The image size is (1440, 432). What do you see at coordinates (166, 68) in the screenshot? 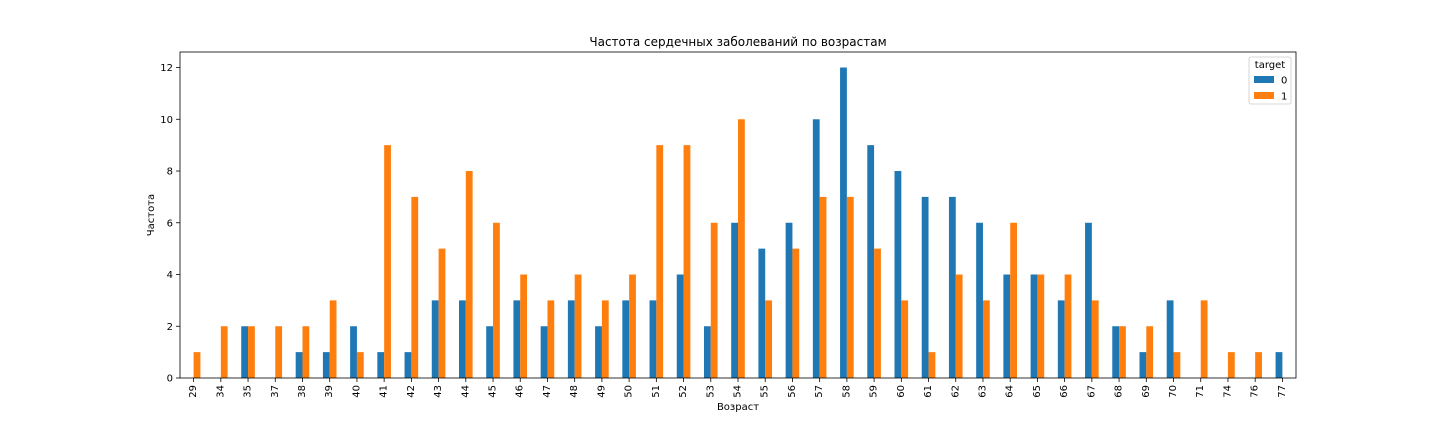
I see `y-tick-label: 12` at bounding box center [166, 68].